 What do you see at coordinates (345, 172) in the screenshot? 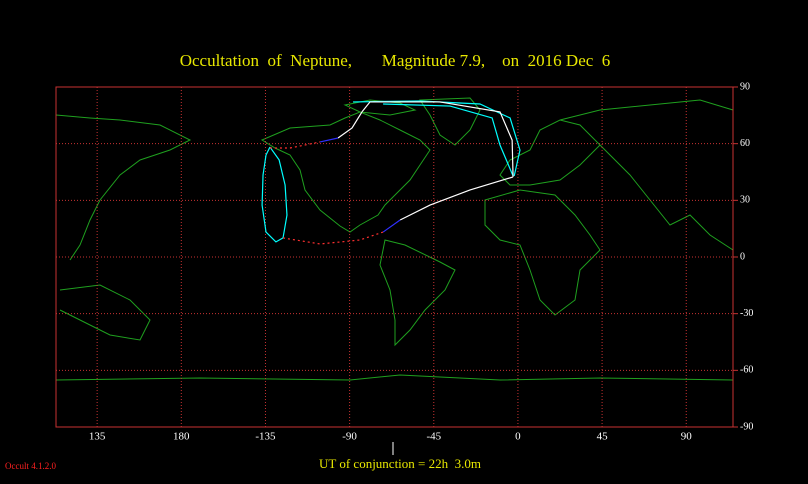
I see `coast-north-america` at bounding box center [345, 172].